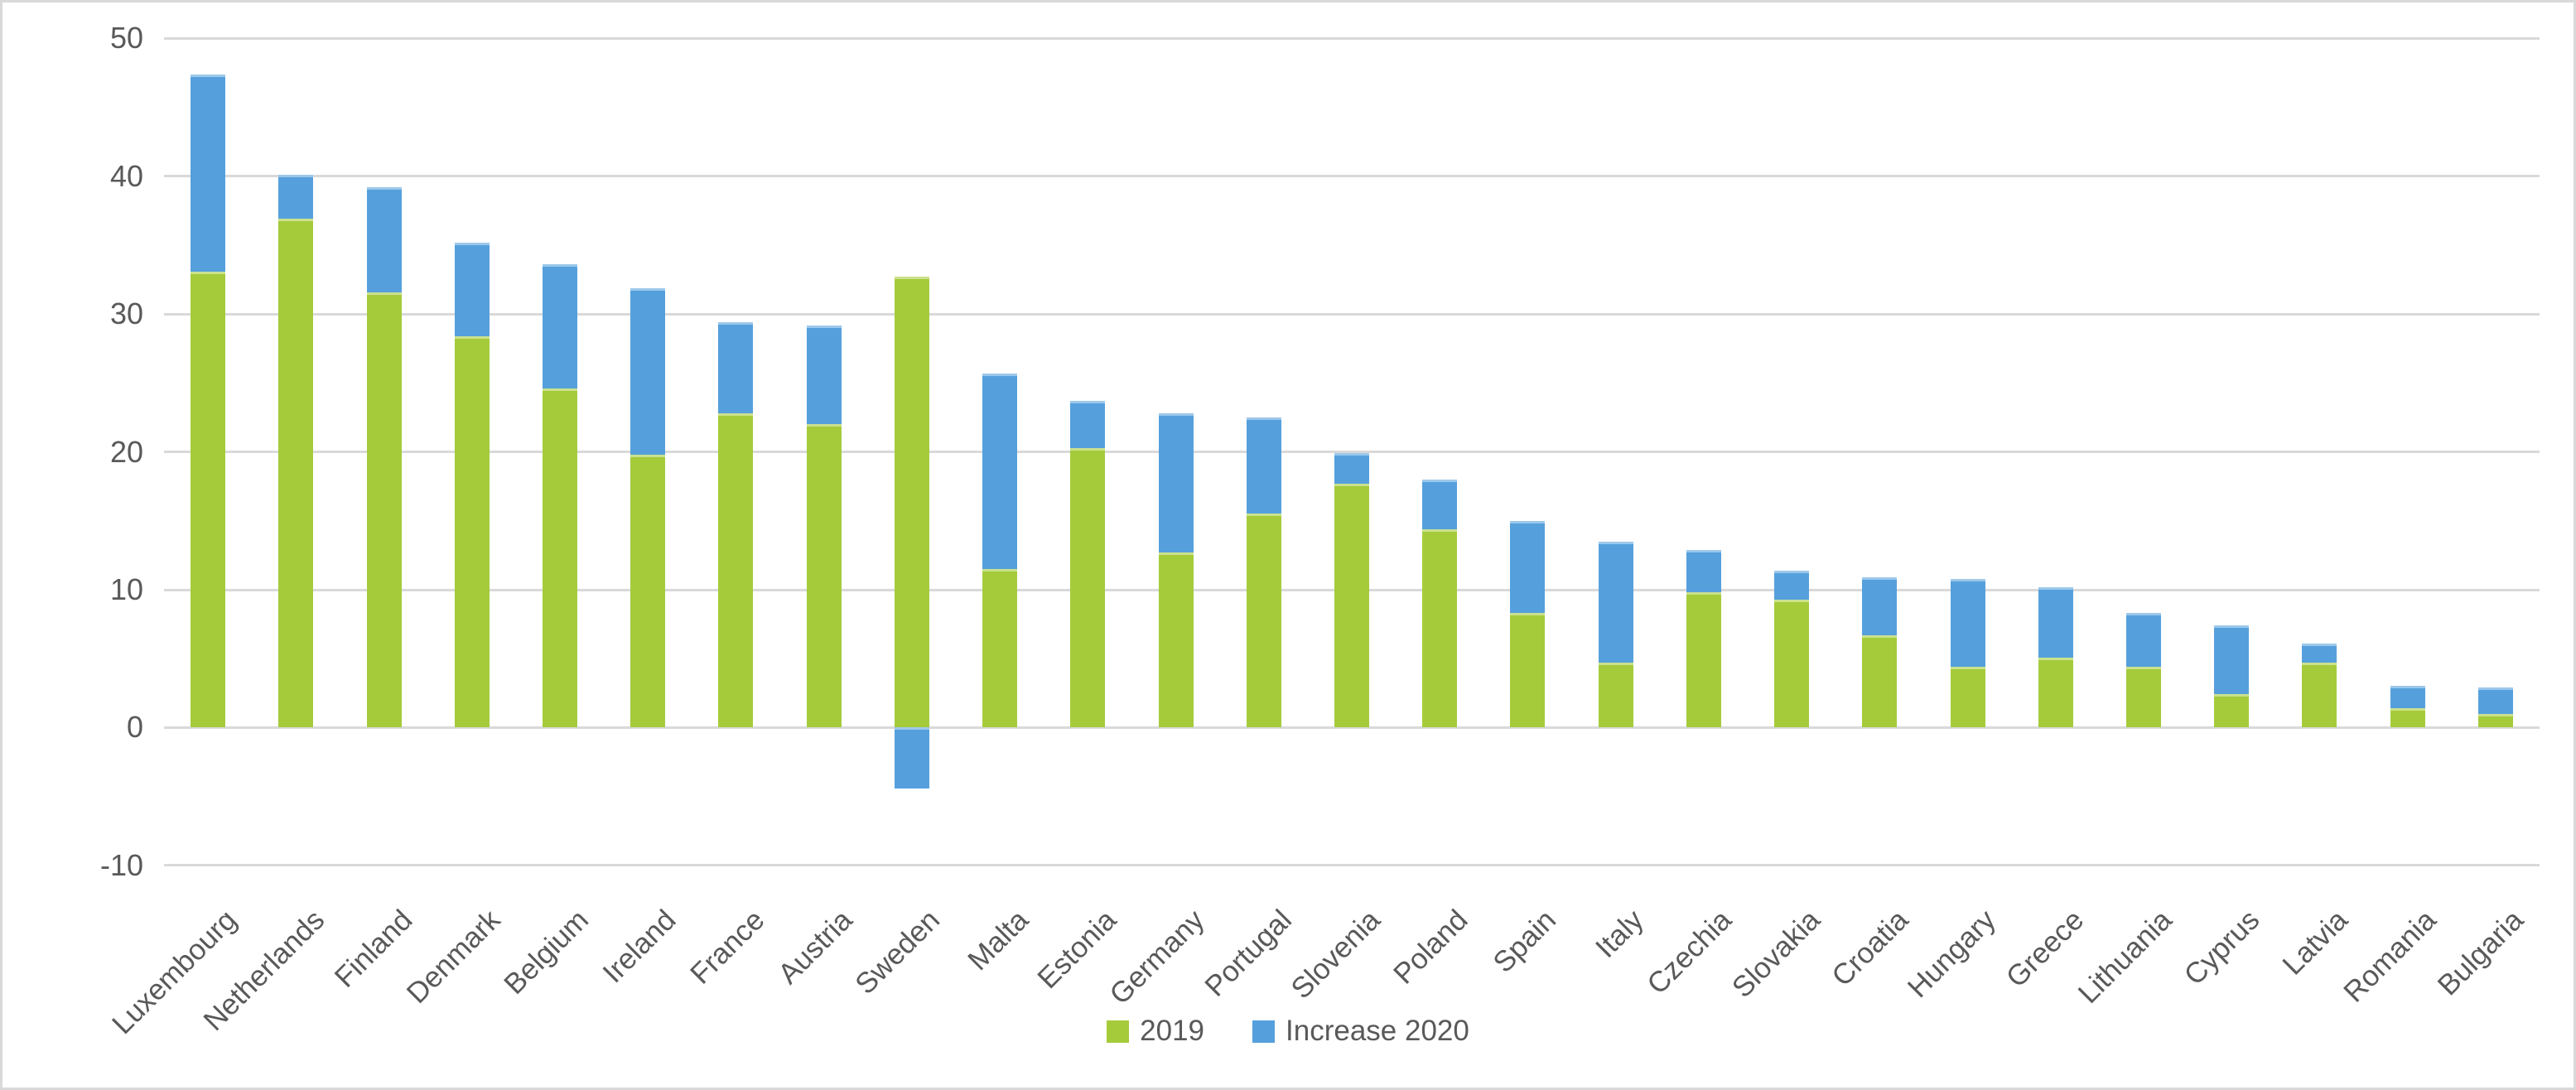 This screenshot has height=1090, width=2576. I want to click on bar-increase-2020-cyprus, so click(2232, 660).